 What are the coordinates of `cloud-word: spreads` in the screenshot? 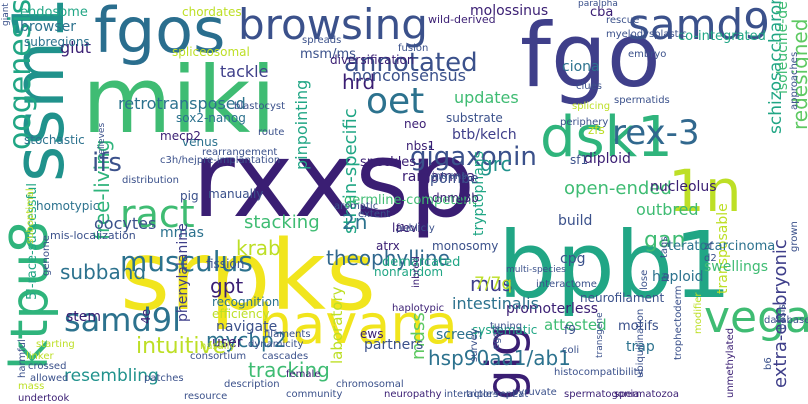 It's located at (322, 40).